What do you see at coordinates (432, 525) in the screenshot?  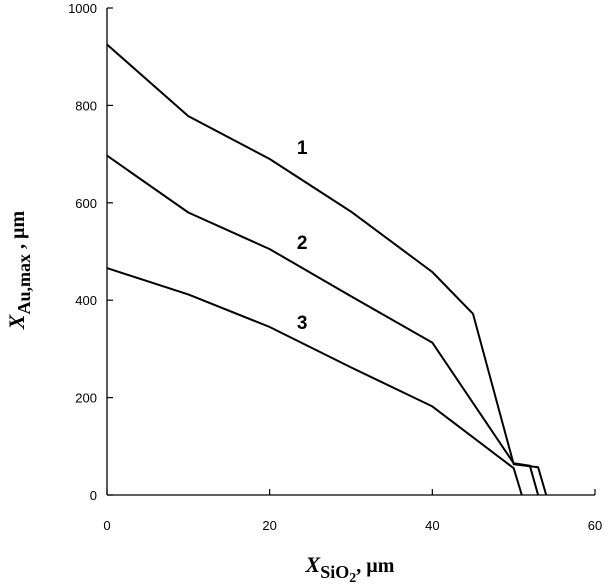 I see `x-tick-label: 40` at bounding box center [432, 525].